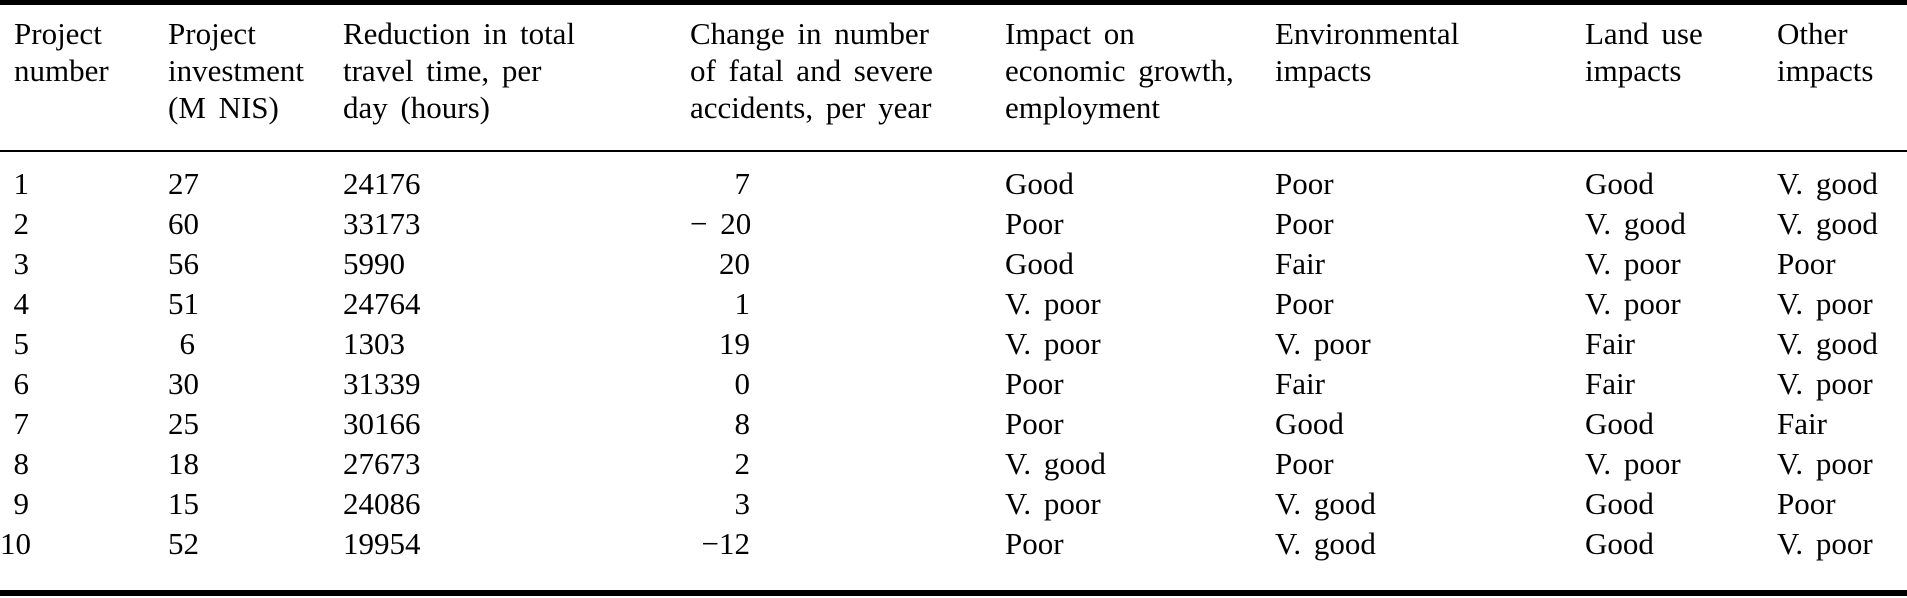  Describe the element at coordinates (1635, 223) in the screenshot. I see `cell-land-use-impacts: V. good` at that location.